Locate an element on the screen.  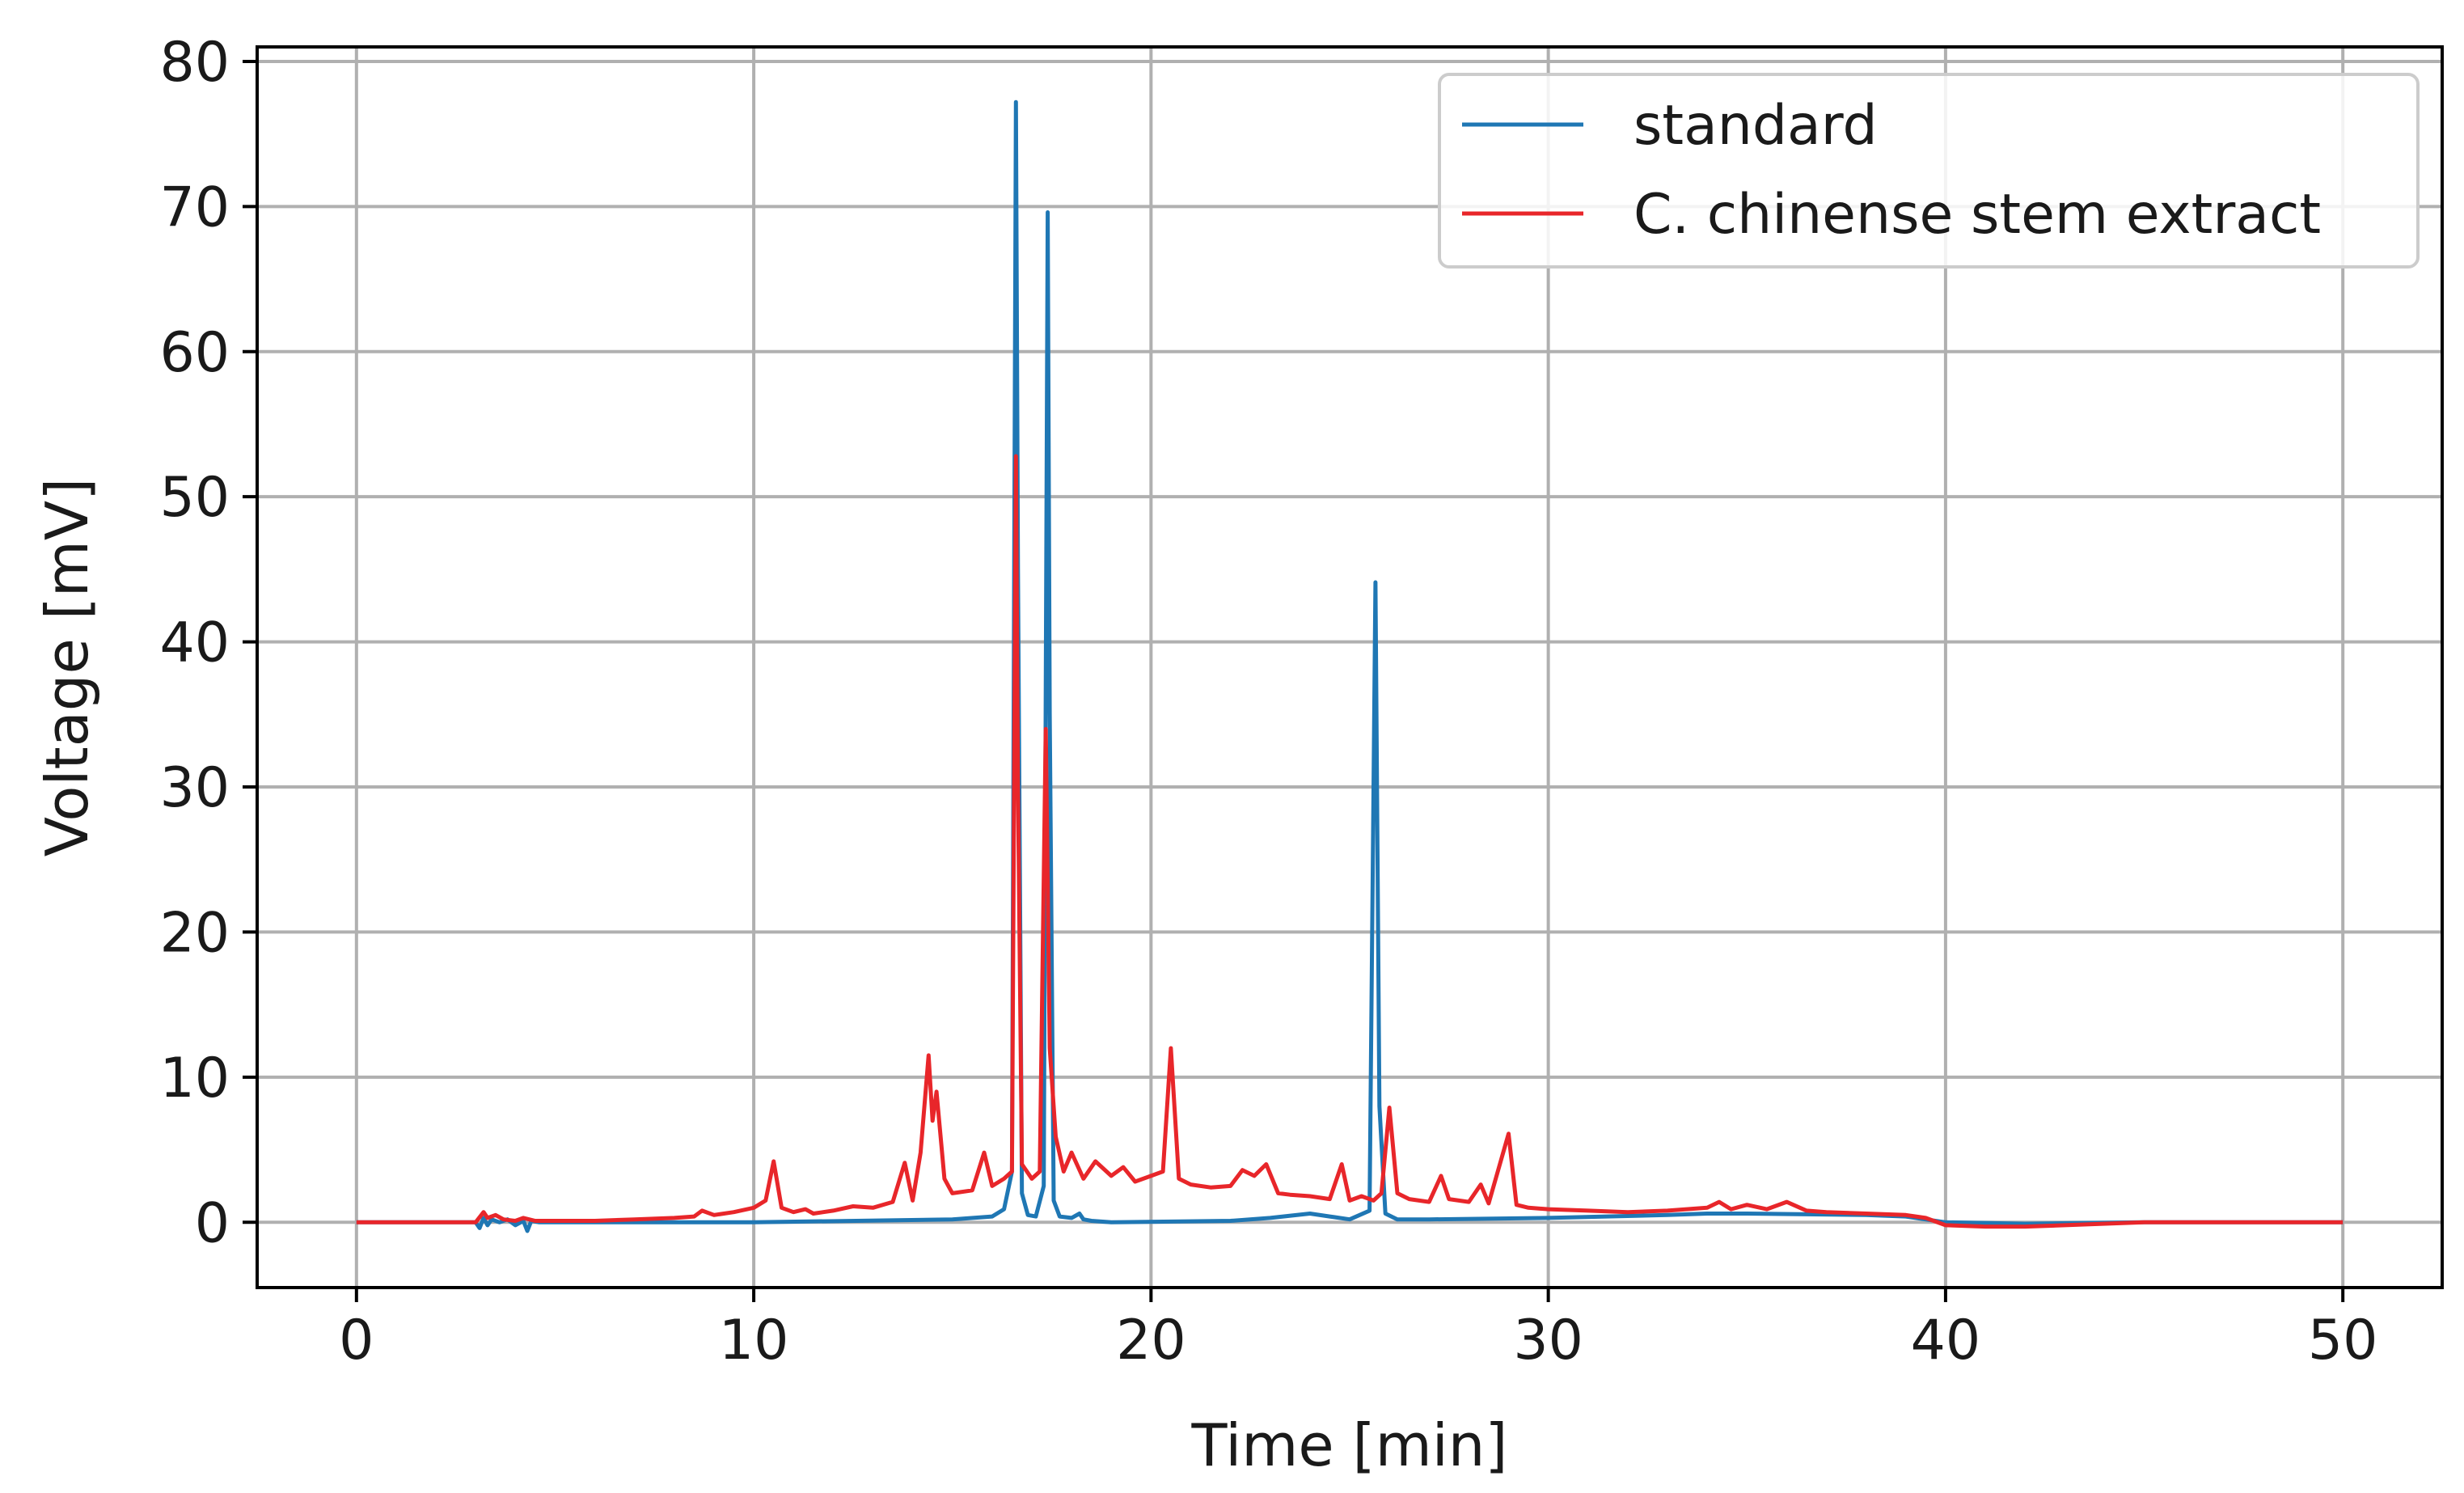
y-tick-label: 30 is located at coordinates (194, 788).